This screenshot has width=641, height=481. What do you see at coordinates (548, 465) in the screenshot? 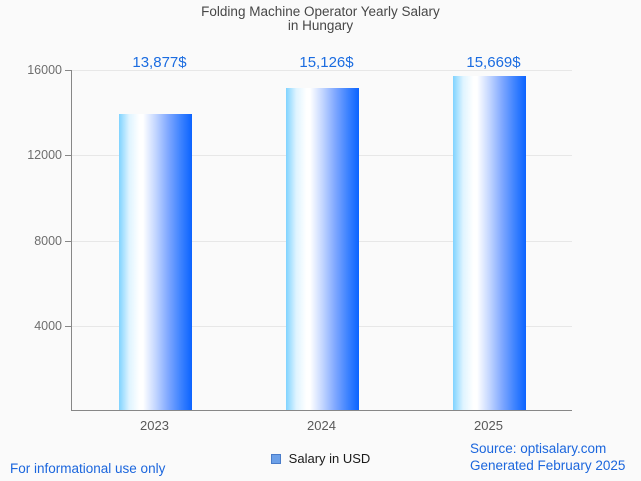
I see `generated-text: Generated February 2025` at bounding box center [548, 465].